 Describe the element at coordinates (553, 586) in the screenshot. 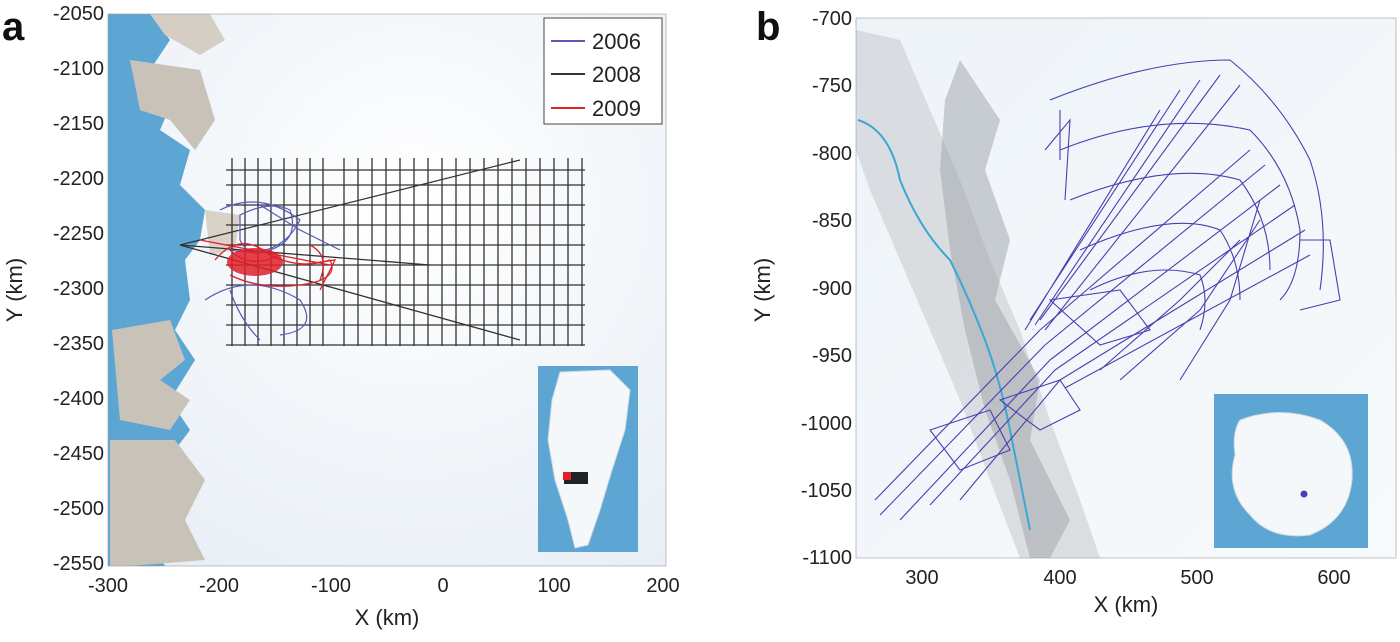

I see `a-xtick: 100` at that location.